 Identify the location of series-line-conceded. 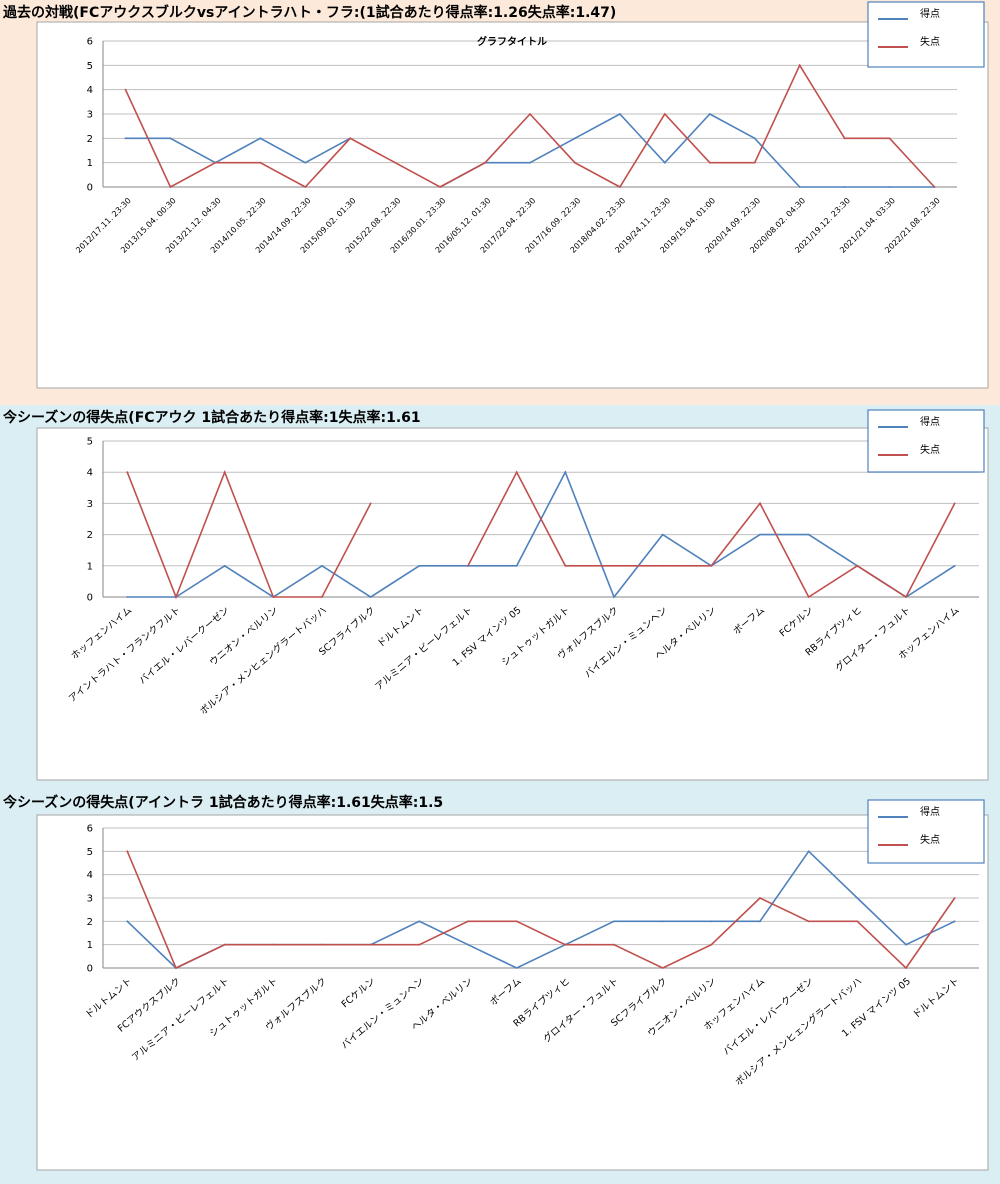
(541, 910).